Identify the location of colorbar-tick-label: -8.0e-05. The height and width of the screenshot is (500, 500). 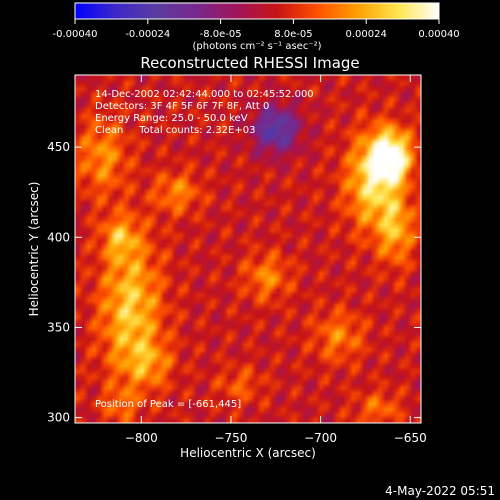
(221, 34).